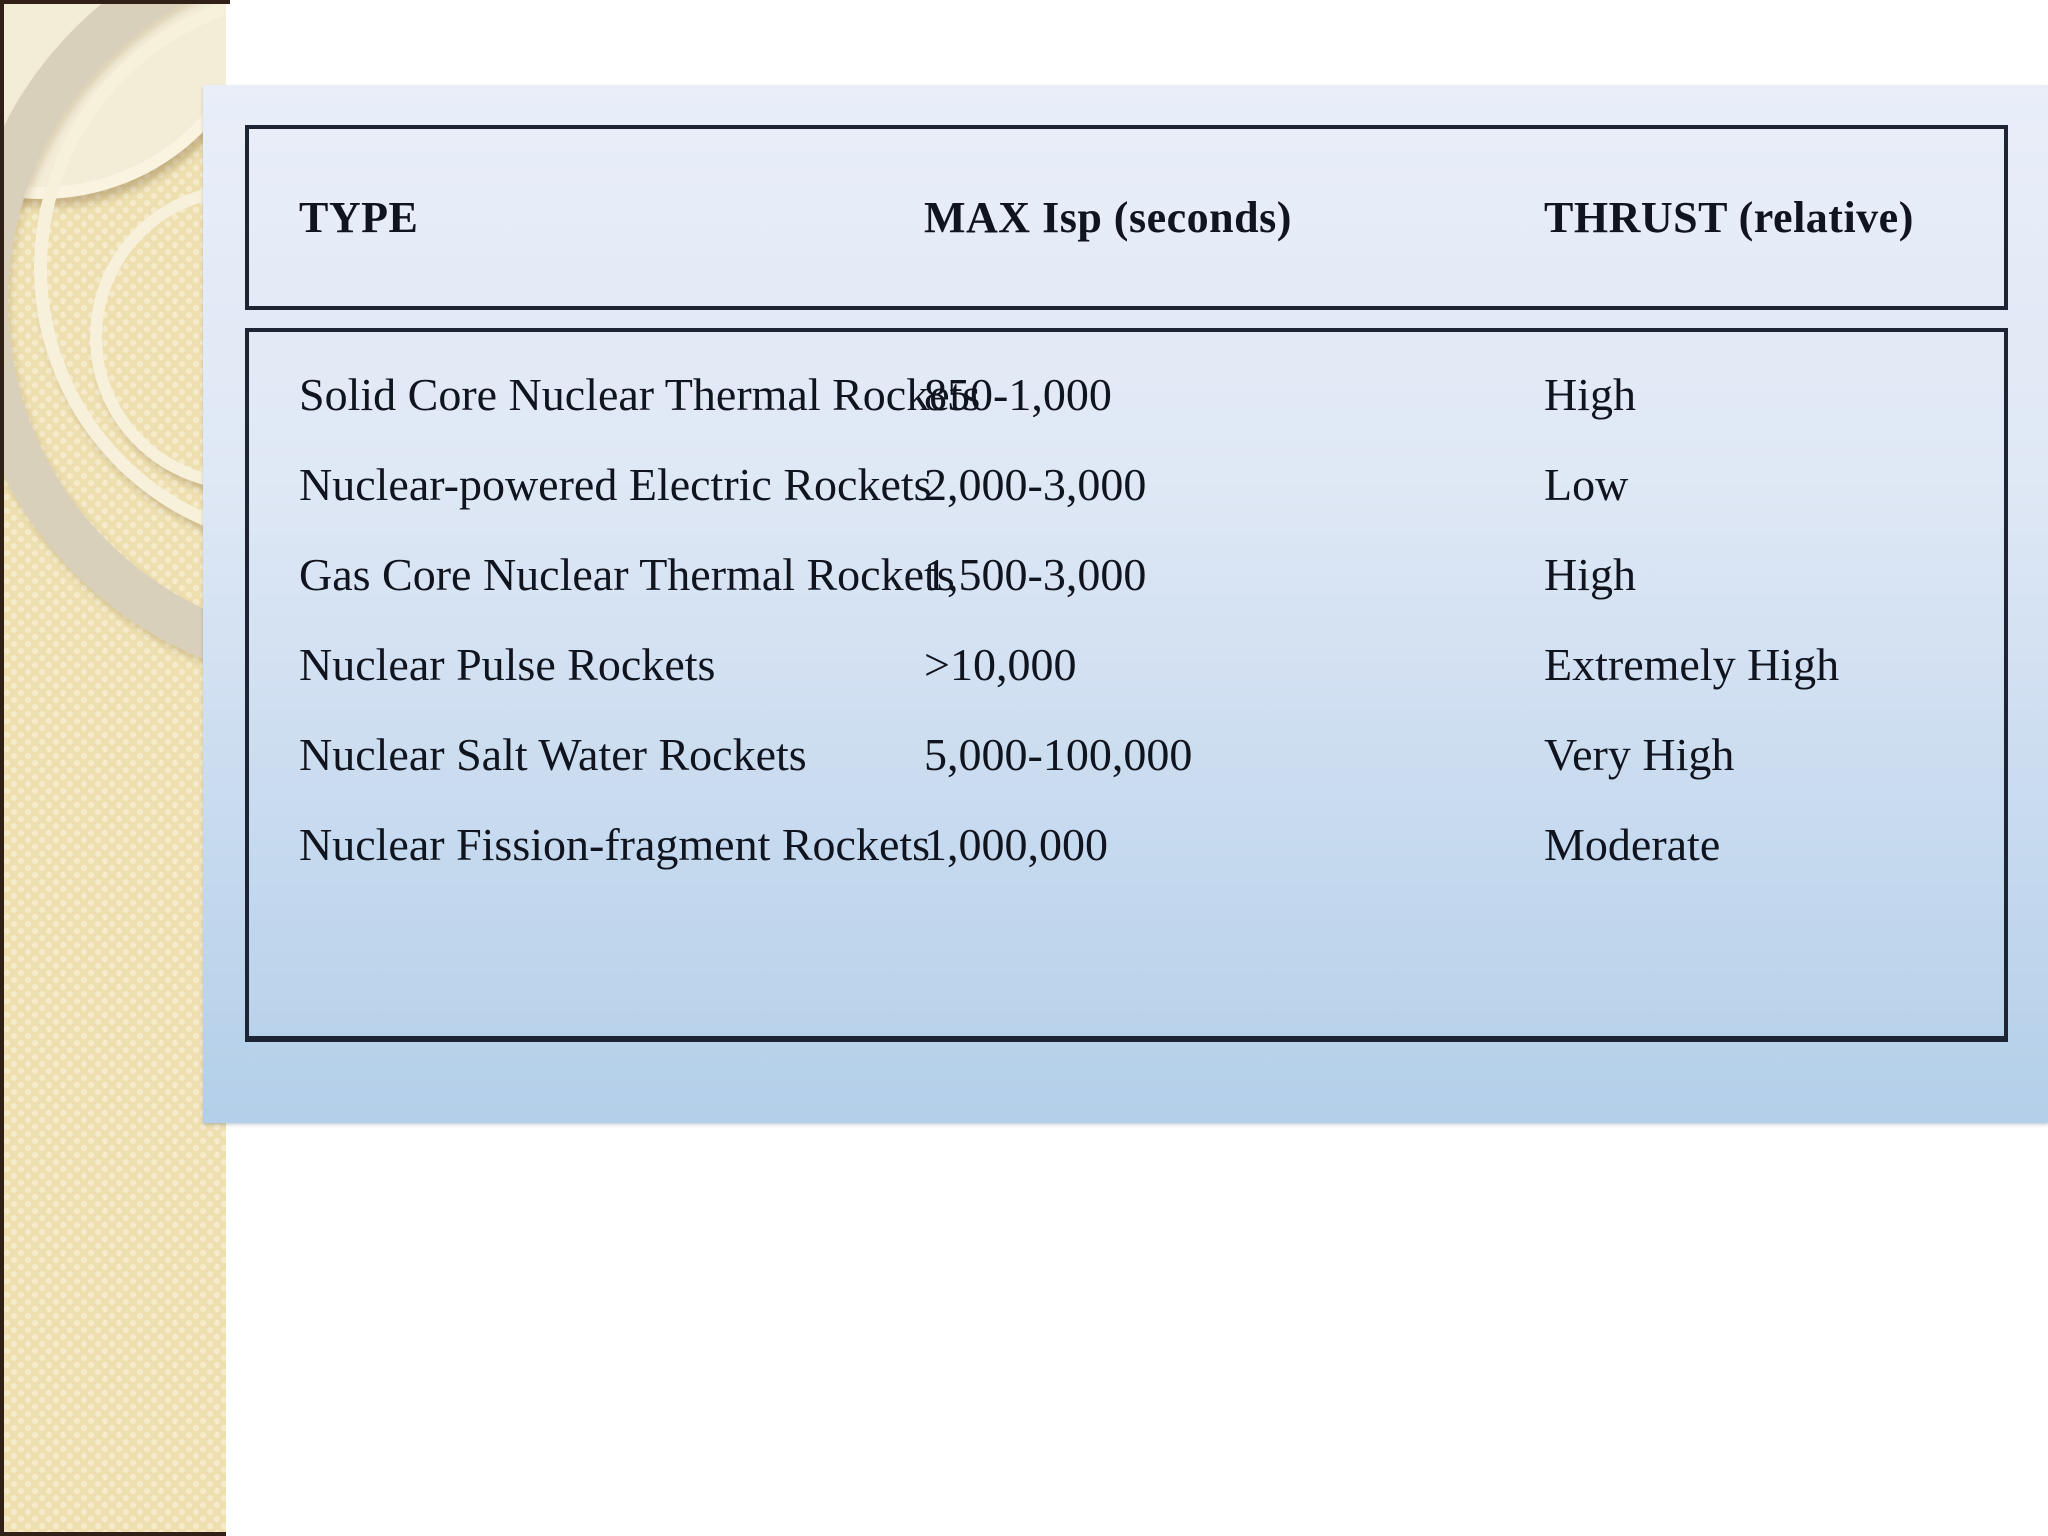 The width and height of the screenshot is (2048, 1536). What do you see at coordinates (1729, 217) in the screenshot?
I see `column-header-thrust: THRUST (relative)` at bounding box center [1729, 217].